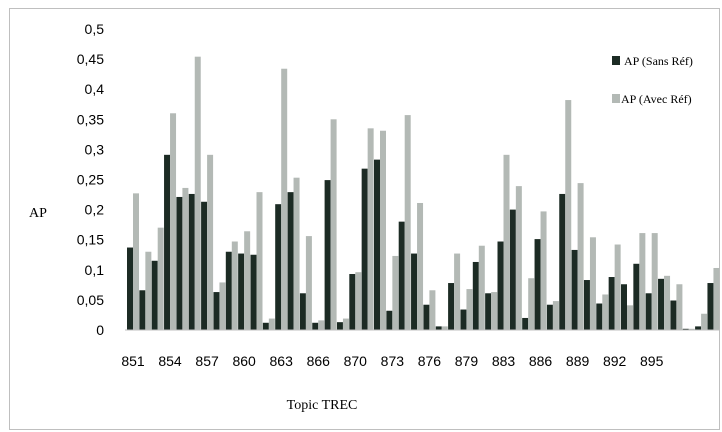 This screenshot has height=432, width=722. I want to click on y-tick-label: 0, so click(100, 330).